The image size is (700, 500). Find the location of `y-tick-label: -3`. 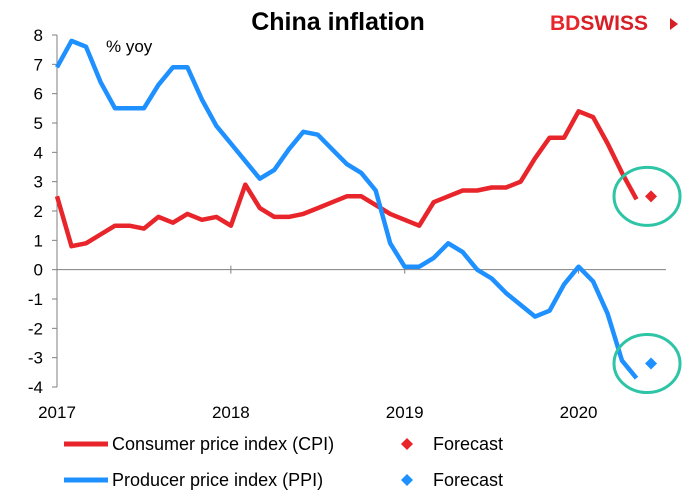

y-tick-label: -3 is located at coordinates (35, 358).